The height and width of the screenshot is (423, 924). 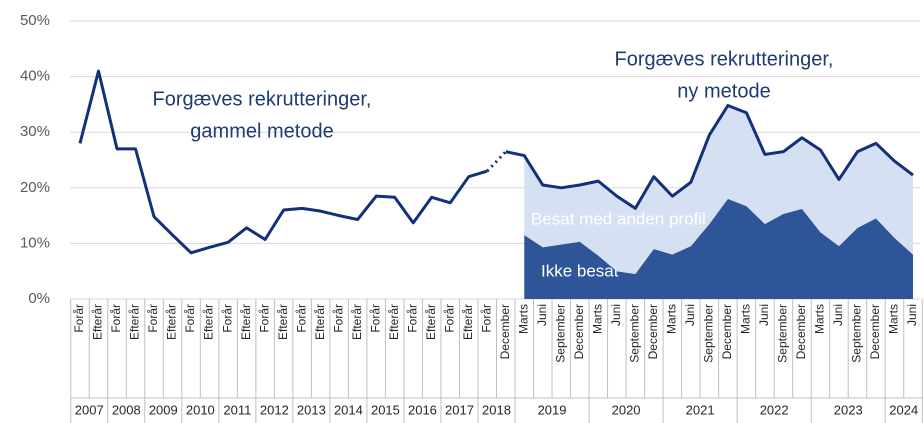 What do you see at coordinates (709, 157) in the screenshot?
I see `line` at bounding box center [709, 157].